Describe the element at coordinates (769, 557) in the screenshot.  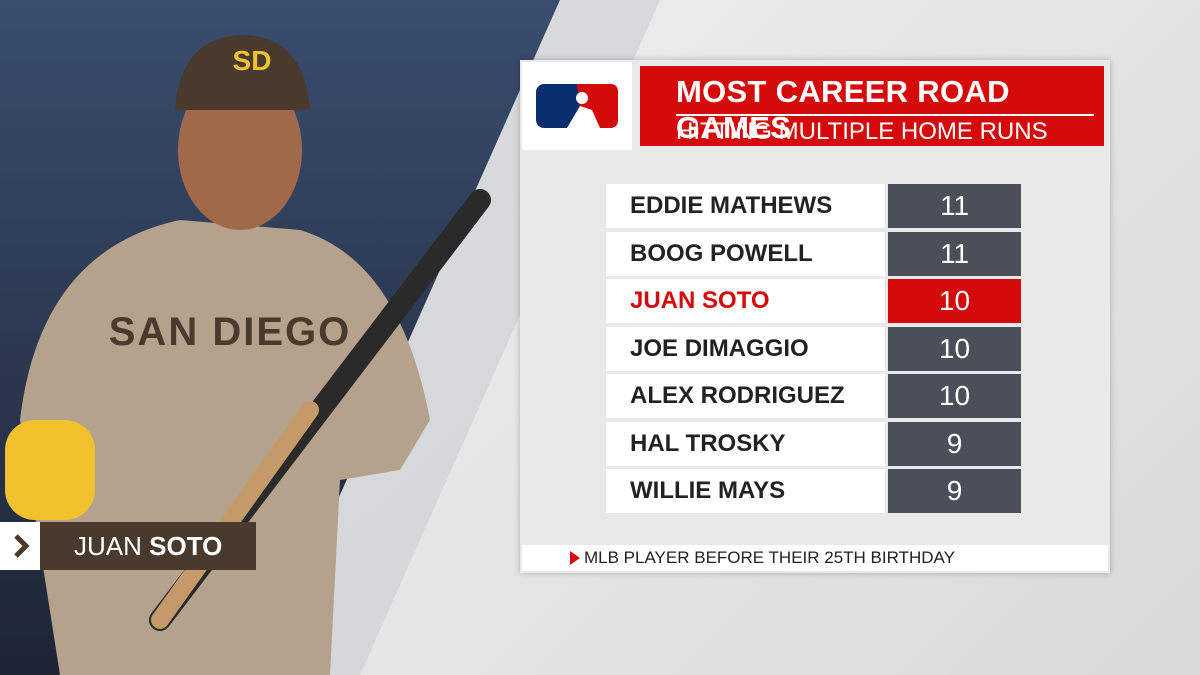
I see `footnote: MLB PLAYER BEFORE THEIR 25TH BIRTHDAY` at that location.